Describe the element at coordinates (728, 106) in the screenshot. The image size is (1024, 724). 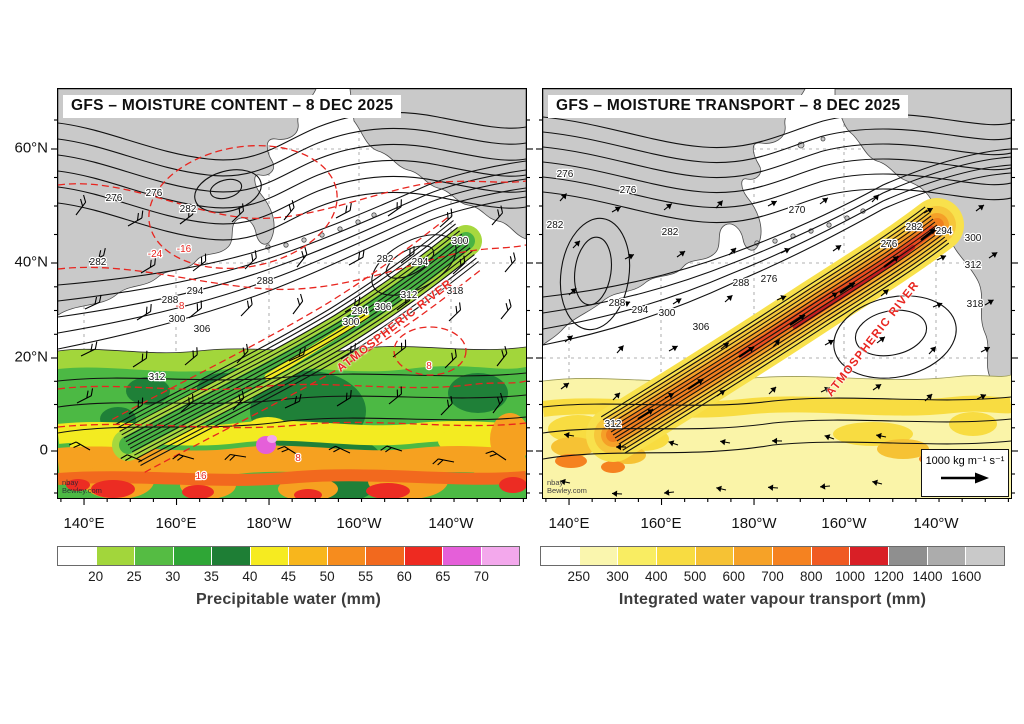
I see `panel-title-right: GFS – MOISTURE TRANSPORT – 8 DEC 2025` at that location.